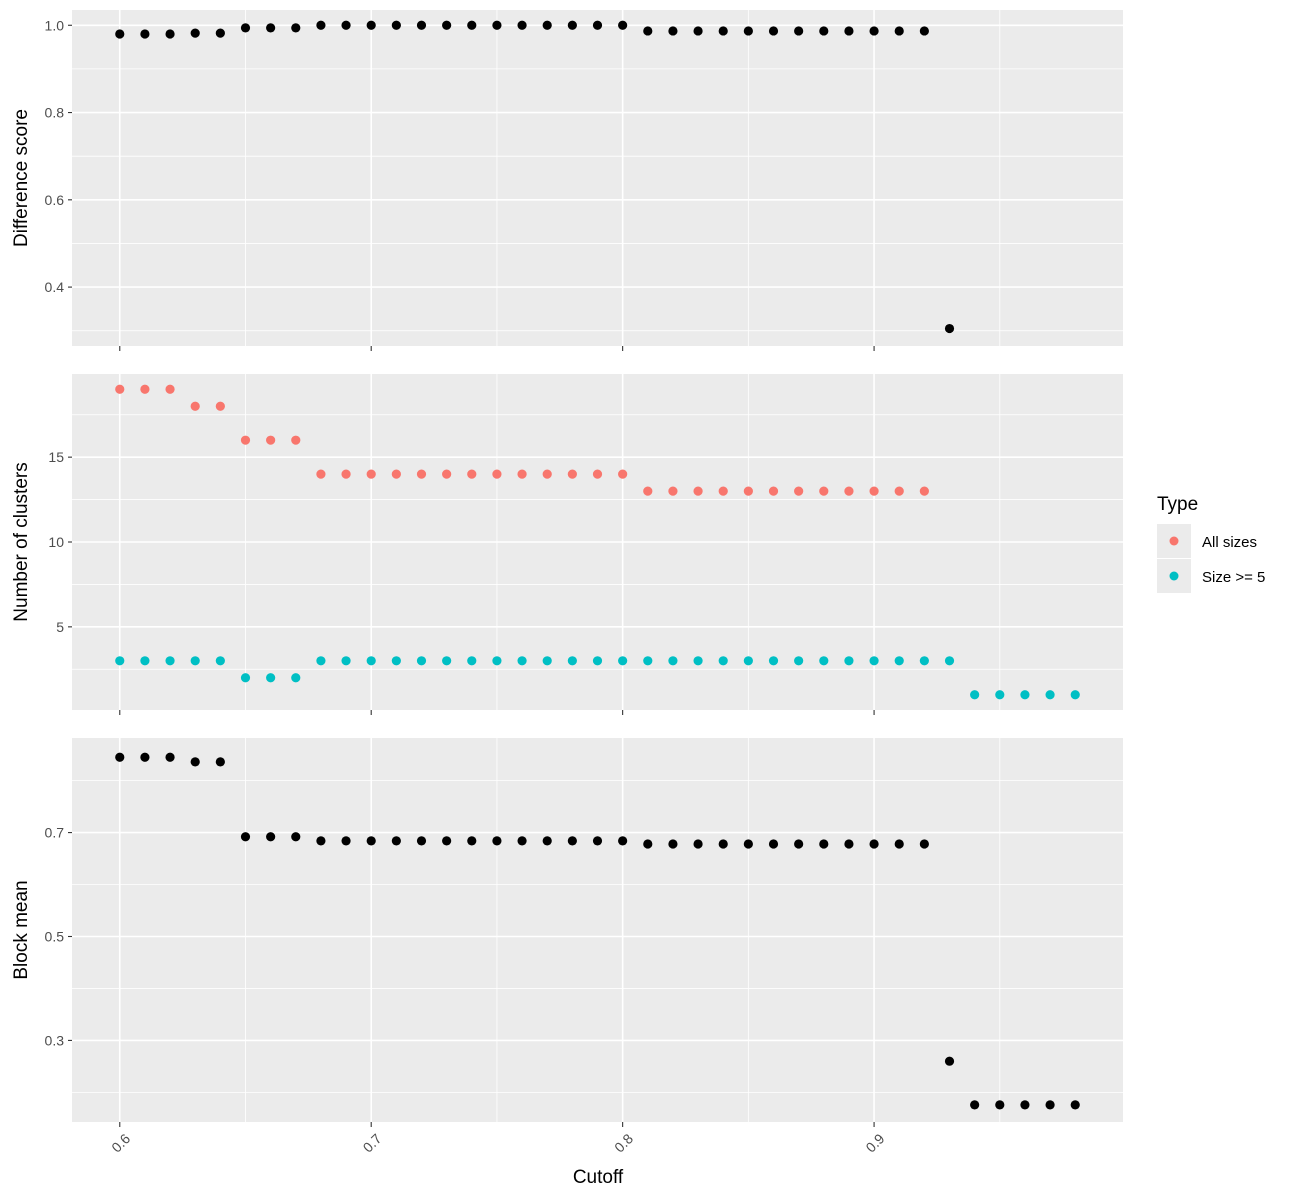  Describe the element at coordinates (522, 440) in the screenshot. I see `series-all-sizes` at that location.